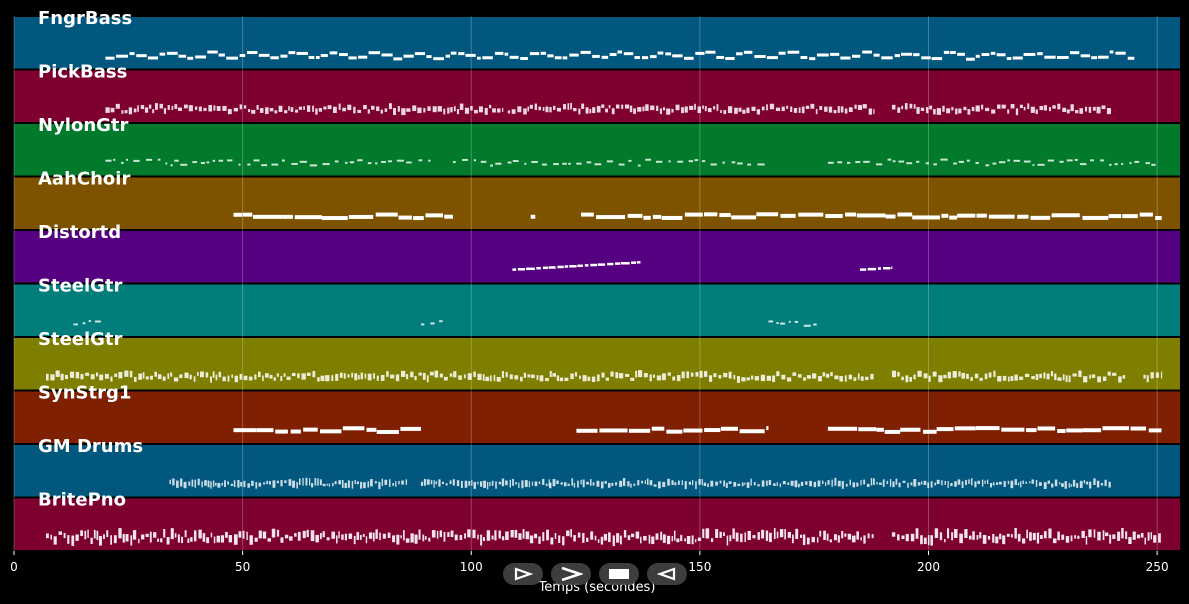 The image size is (1189, 604). Describe the element at coordinates (80, 339) in the screenshot. I see `track-label-6: SteelGtr` at that location.